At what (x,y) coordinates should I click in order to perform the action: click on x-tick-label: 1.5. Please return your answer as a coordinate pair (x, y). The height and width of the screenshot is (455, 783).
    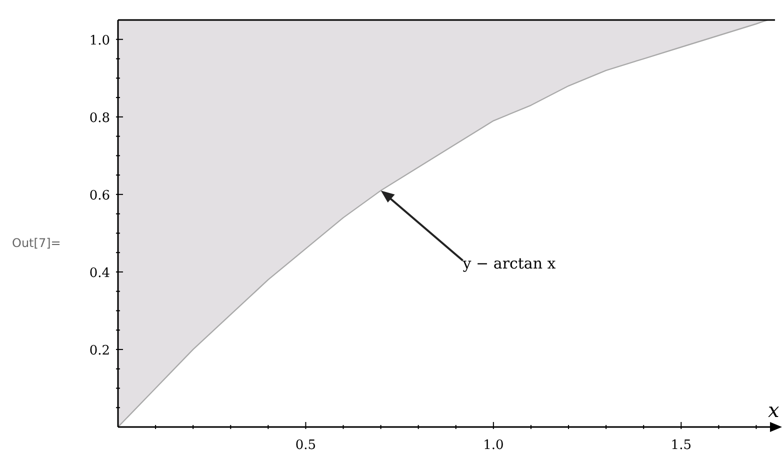
    Looking at the image, I should click on (681, 445).